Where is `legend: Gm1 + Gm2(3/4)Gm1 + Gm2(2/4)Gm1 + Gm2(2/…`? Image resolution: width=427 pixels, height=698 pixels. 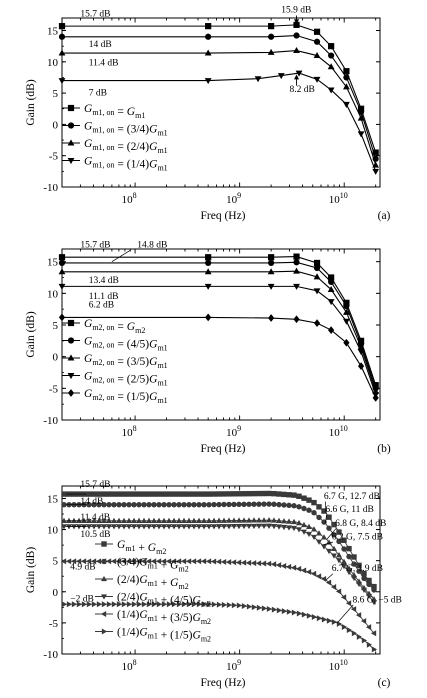
legend: Gm1 + Gm2(3/4)Gm1 + Gm2(2/4)Gm1 + Gm2(2/… is located at coordinates (153, 591).